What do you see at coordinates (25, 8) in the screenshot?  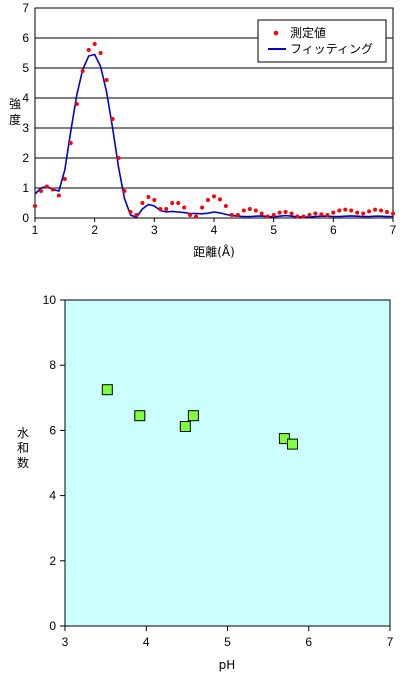 I see `c1-ytick-label-7: 7` at bounding box center [25, 8].